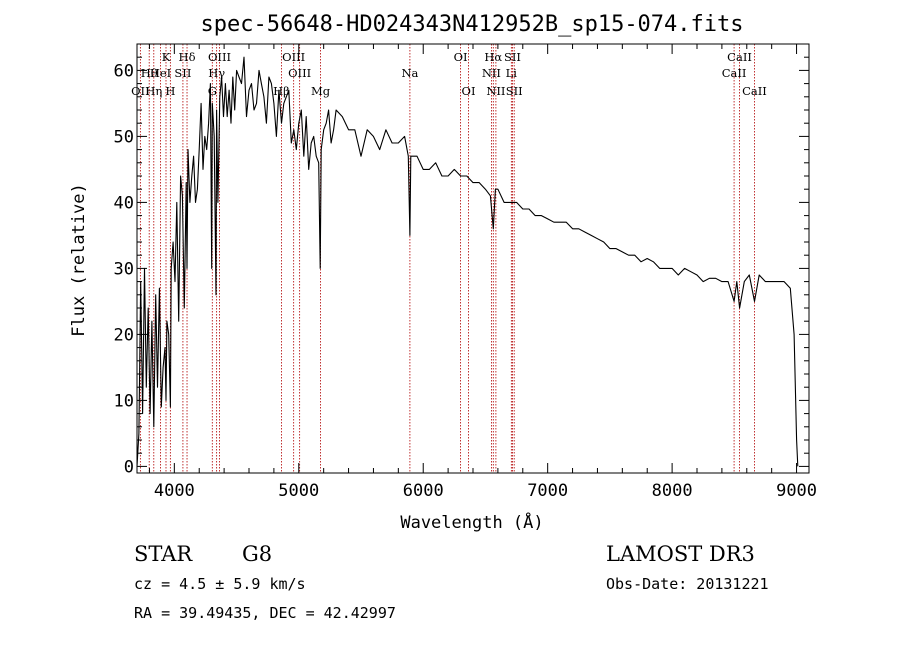 Image resolution: width=900 pixels, height=649 pixels. I want to click on y-tick-label: 10, so click(124, 401).